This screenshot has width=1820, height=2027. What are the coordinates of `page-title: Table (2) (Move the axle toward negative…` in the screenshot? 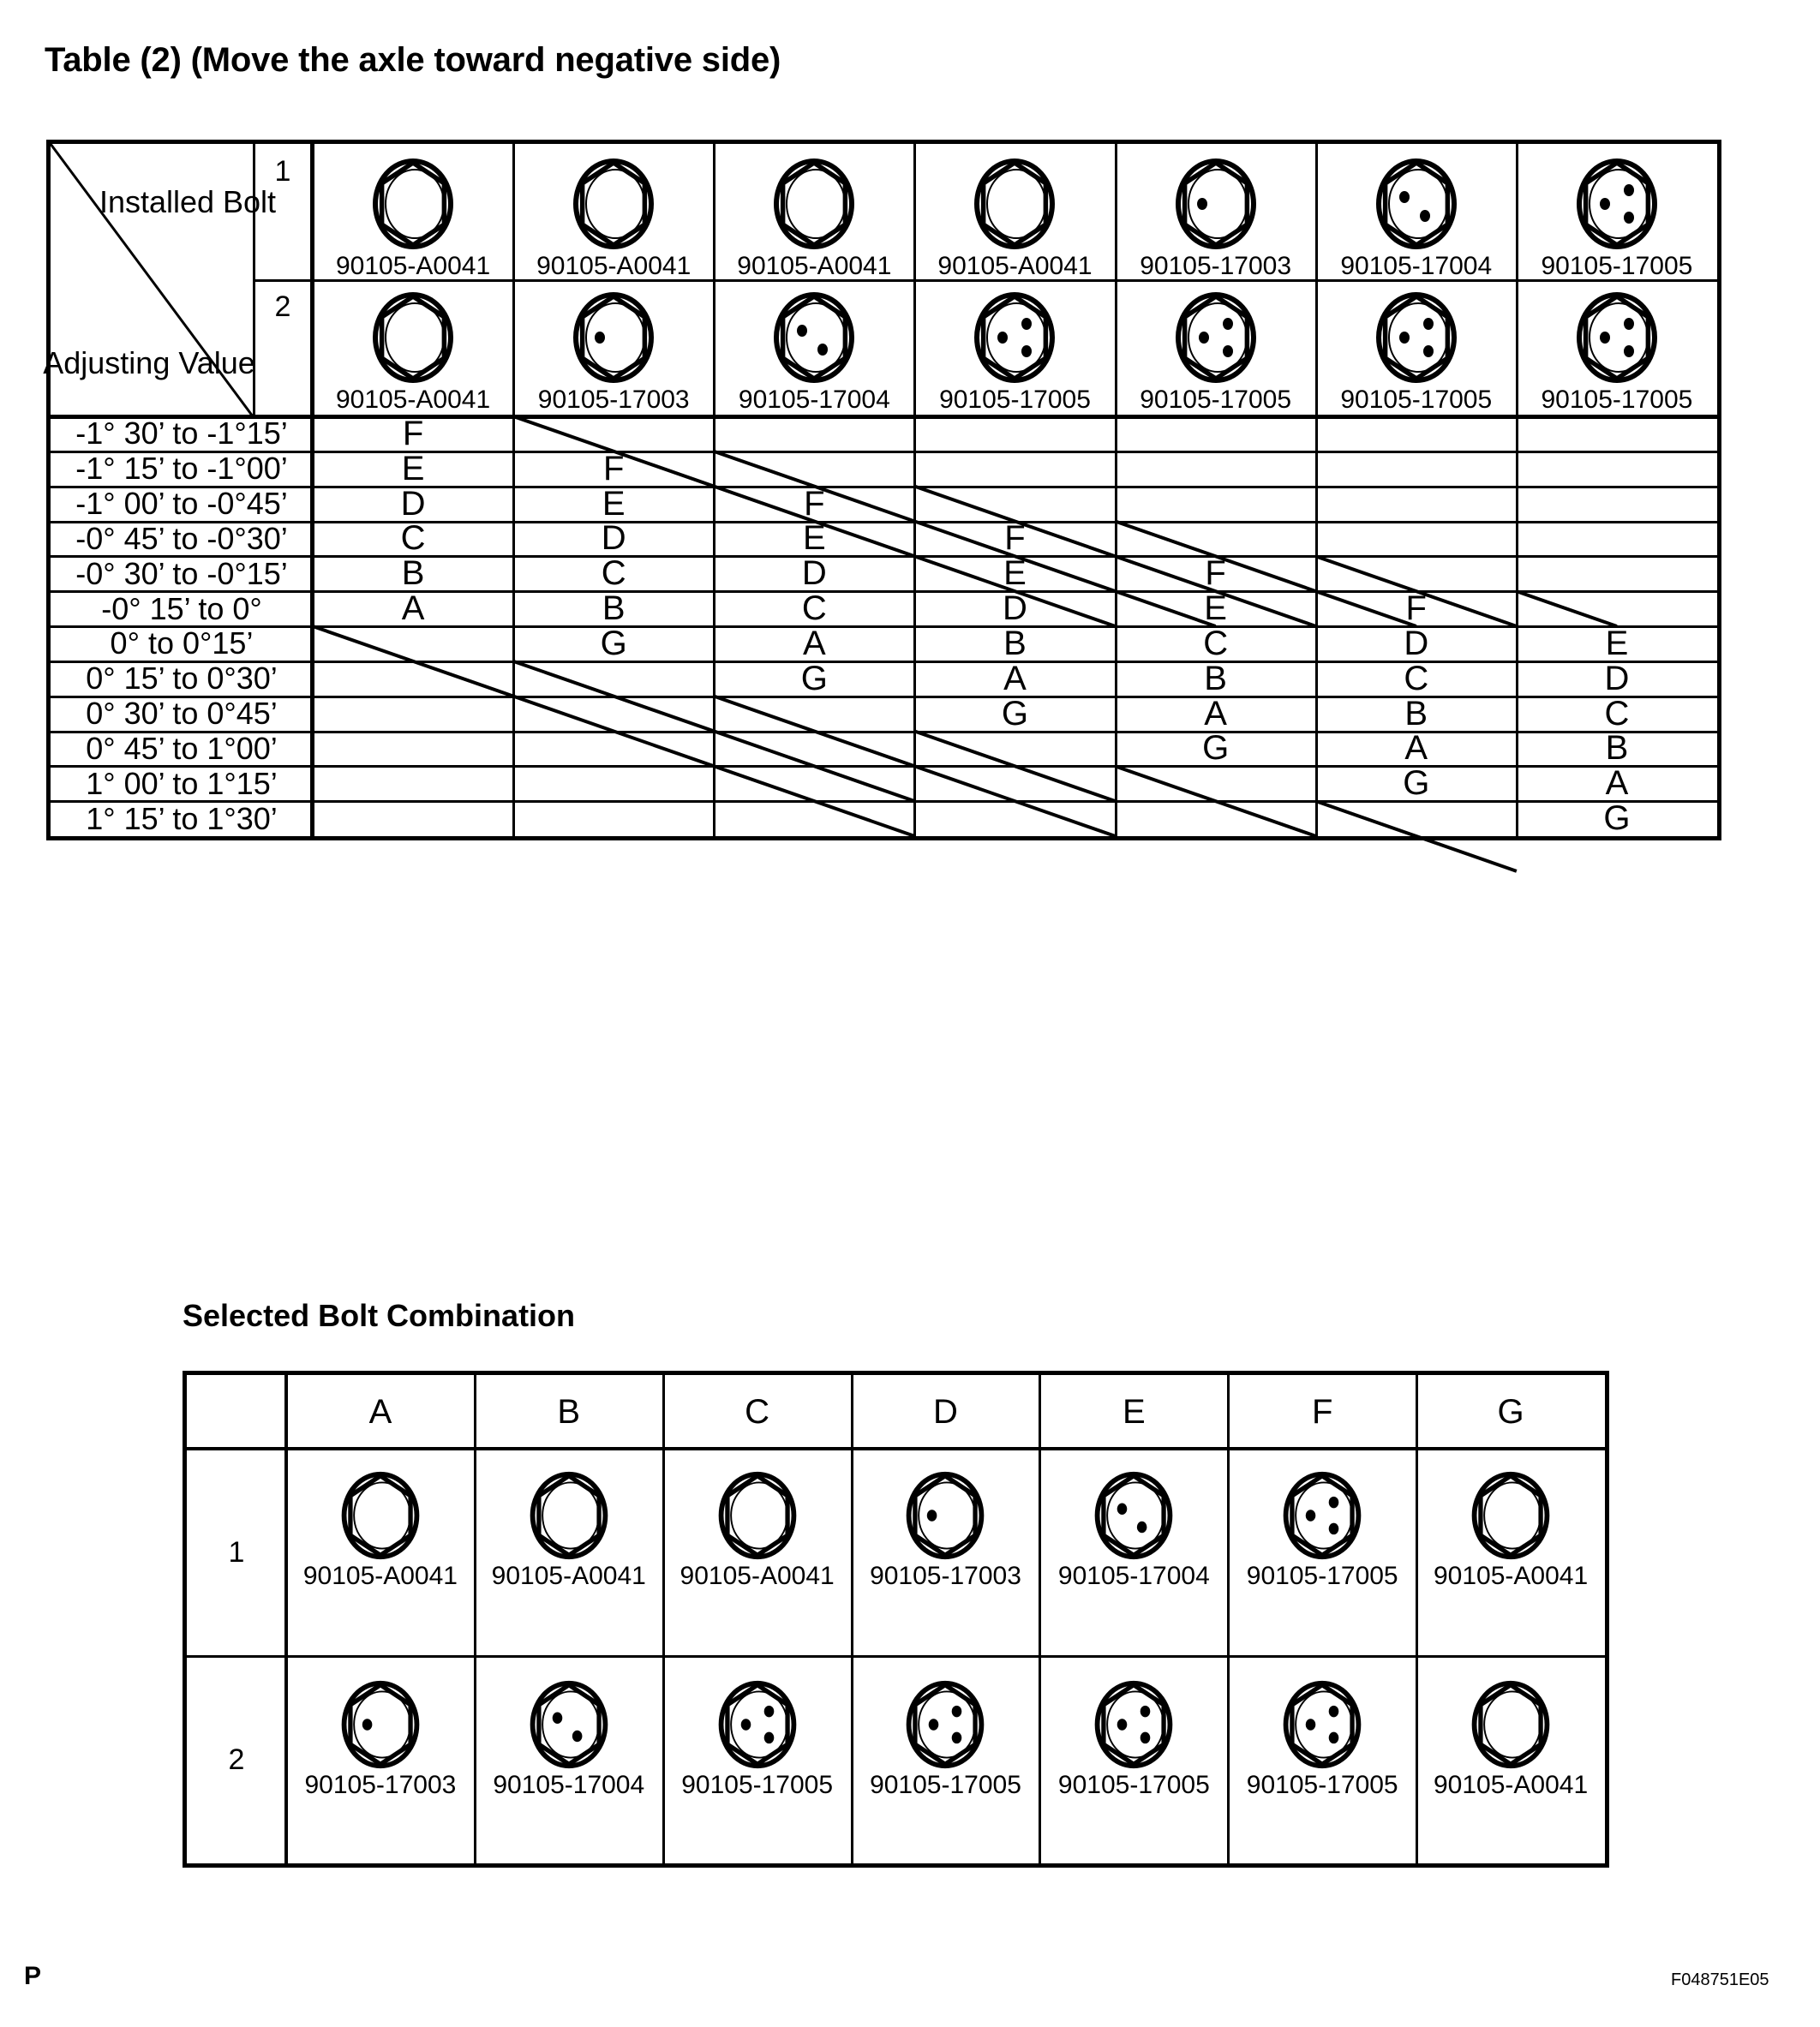 It's located at (413, 60).